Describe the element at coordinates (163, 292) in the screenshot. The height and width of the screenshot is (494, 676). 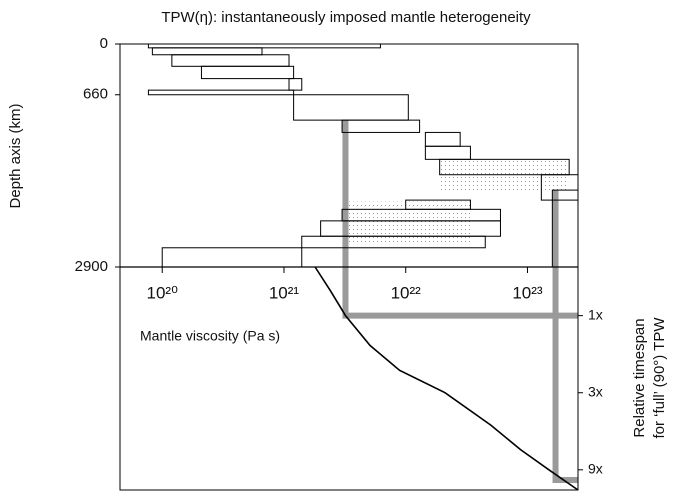
I see `x-tick-label: 10²⁰` at that location.